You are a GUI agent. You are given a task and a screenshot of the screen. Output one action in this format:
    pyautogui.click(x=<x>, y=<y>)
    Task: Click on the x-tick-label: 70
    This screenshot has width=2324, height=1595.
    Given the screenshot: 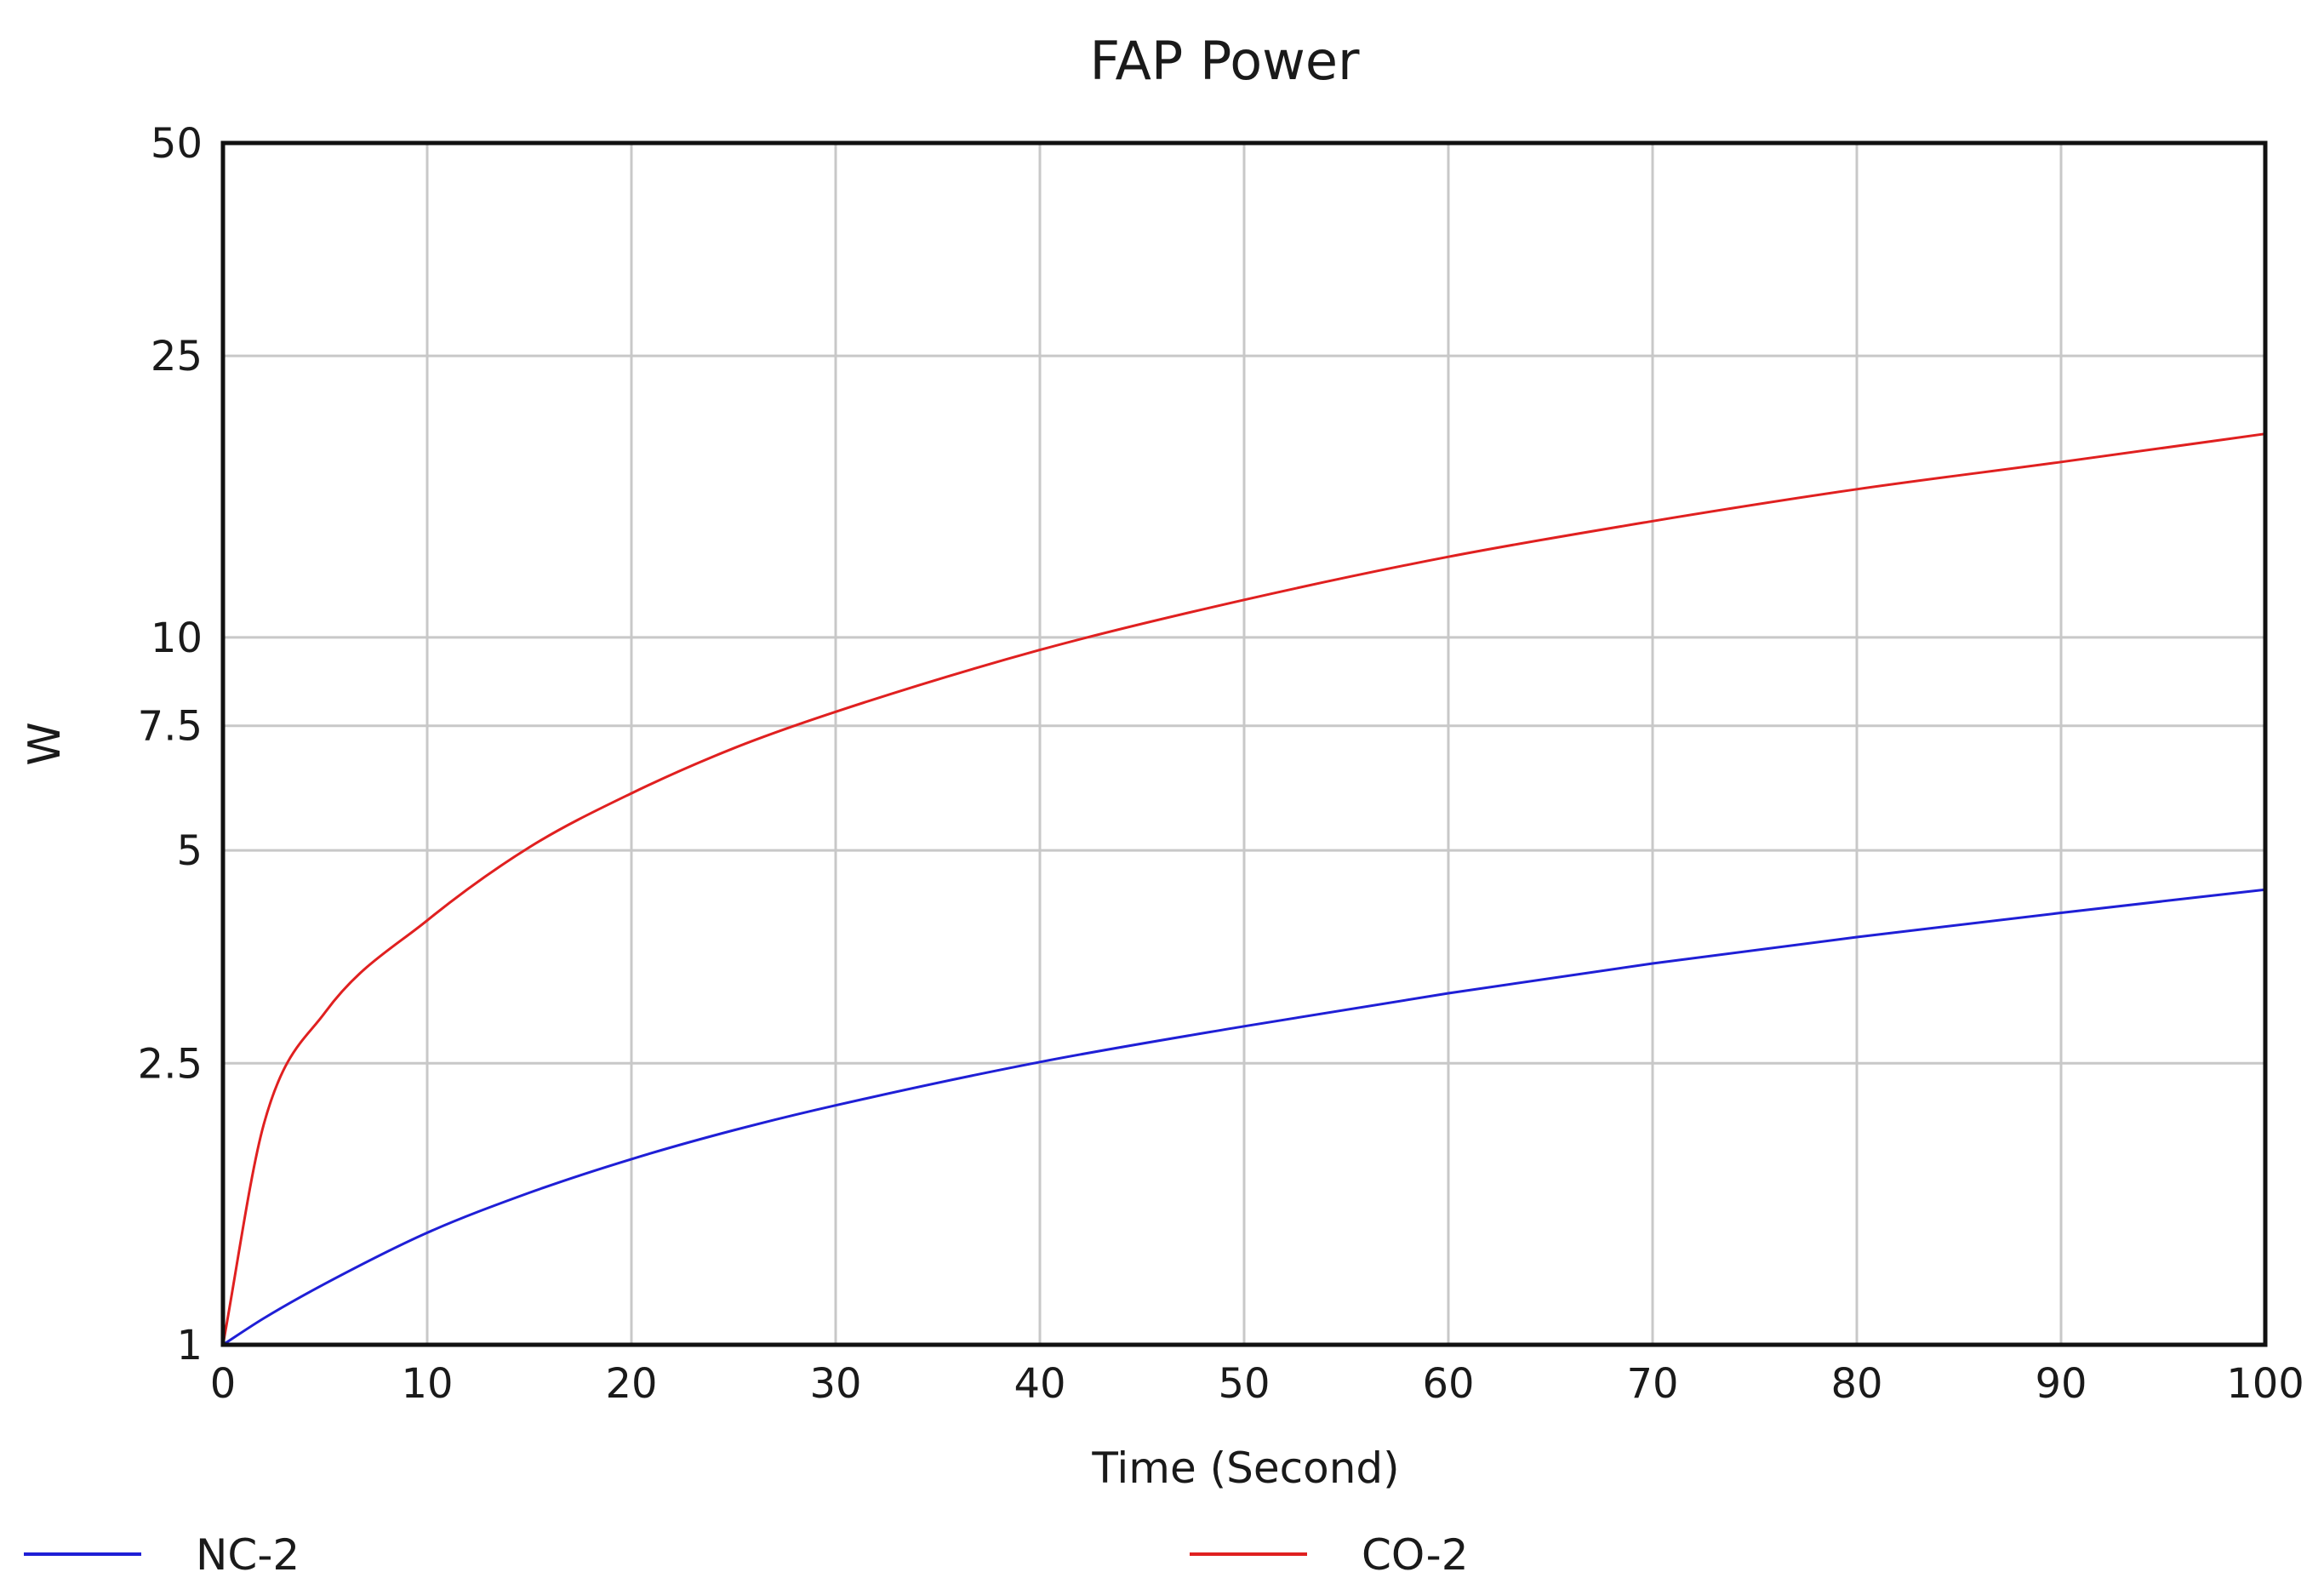 What is the action you would take?
    pyautogui.click(x=1652, y=1384)
    